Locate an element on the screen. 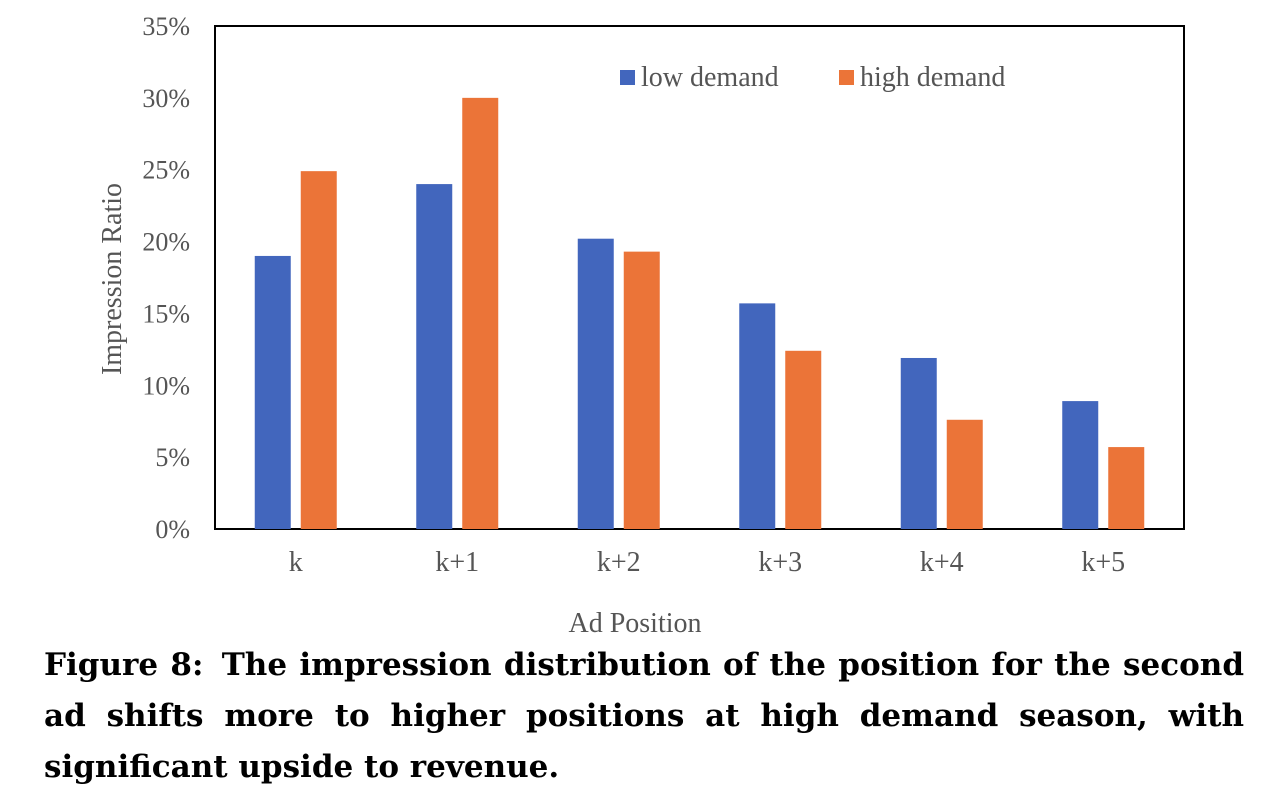  x-axis-ticks: k k+1 k+2 k+3 k+4 k+5 is located at coordinates (707, 562).